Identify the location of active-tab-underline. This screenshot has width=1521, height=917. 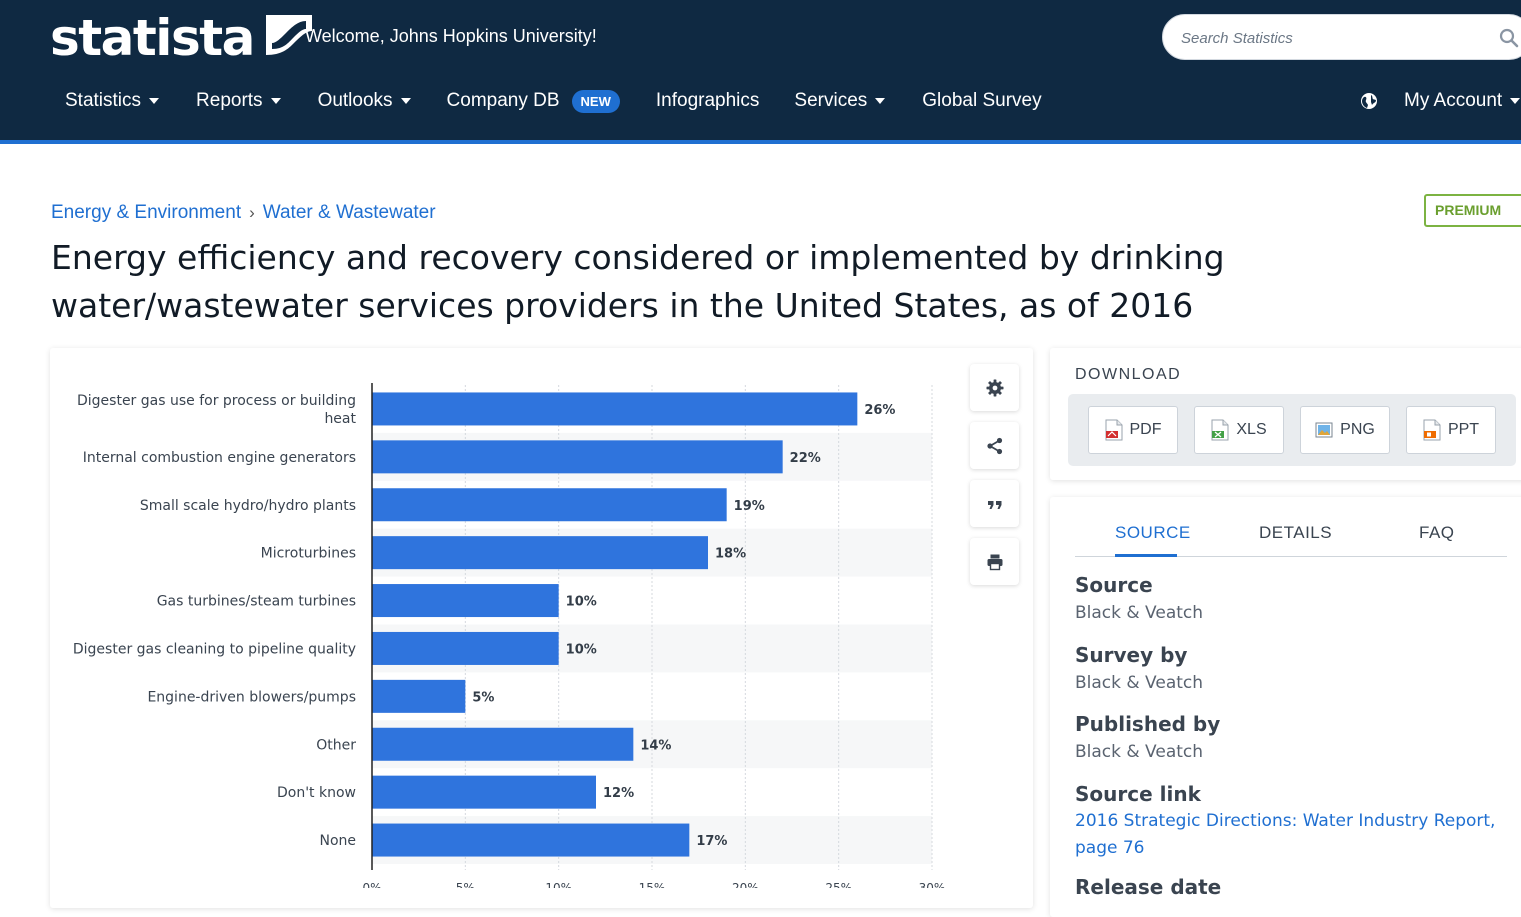
(1146, 555).